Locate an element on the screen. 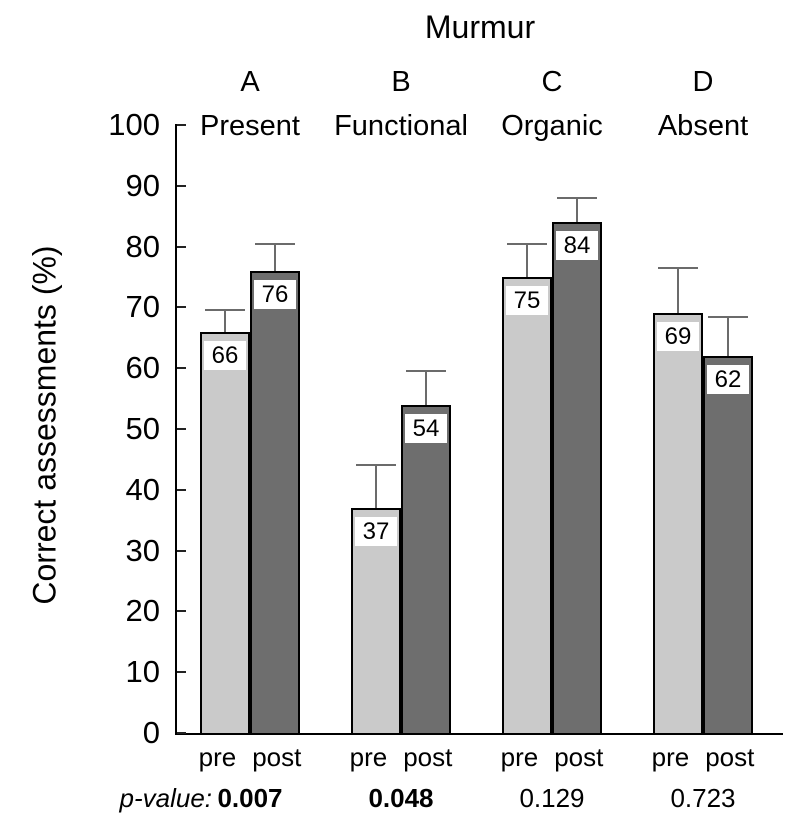 The width and height of the screenshot is (800, 840). y-tick-label: 30 is located at coordinates (142, 550).